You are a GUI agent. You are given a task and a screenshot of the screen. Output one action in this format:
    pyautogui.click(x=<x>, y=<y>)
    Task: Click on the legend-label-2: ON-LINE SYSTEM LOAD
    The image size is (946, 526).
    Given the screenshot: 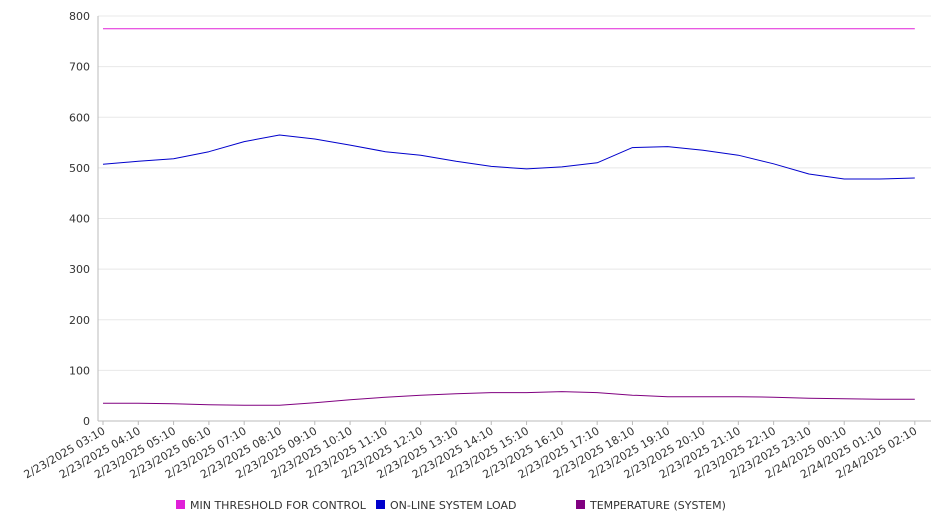 What is the action you would take?
    pyautogui.click(x=453, y=505)
    